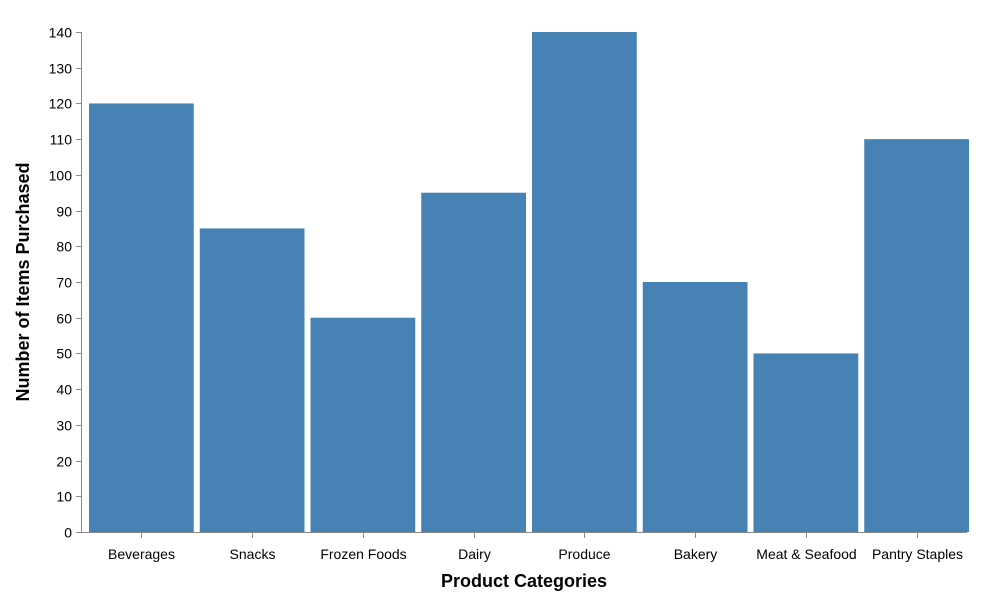  I want to click on y-tick-label: 50, so click(64, 354).